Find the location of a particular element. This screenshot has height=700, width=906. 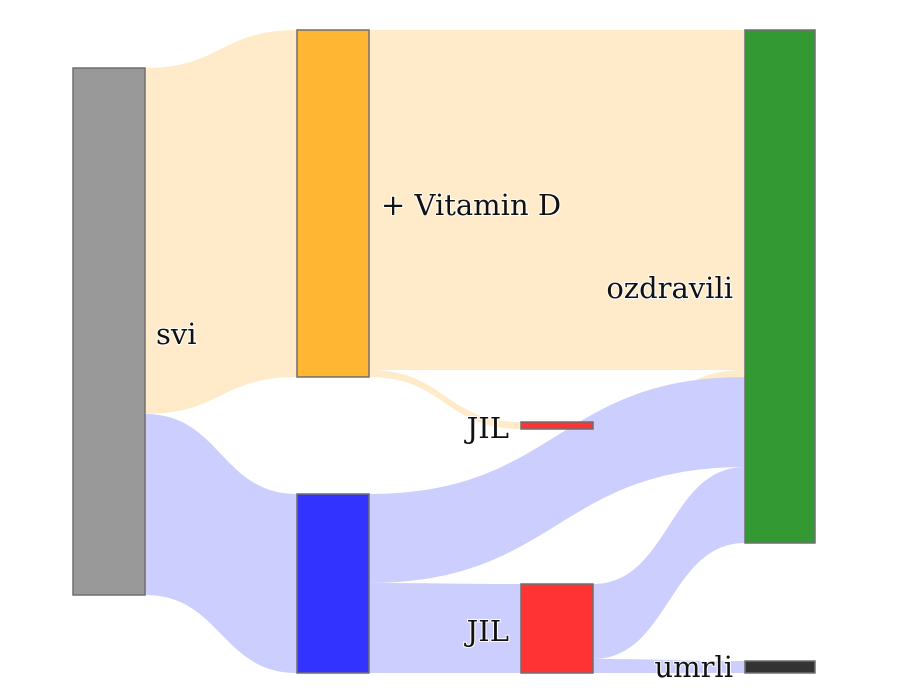

link-svi-to-vitamin-d is located at coordinates (221, 222).